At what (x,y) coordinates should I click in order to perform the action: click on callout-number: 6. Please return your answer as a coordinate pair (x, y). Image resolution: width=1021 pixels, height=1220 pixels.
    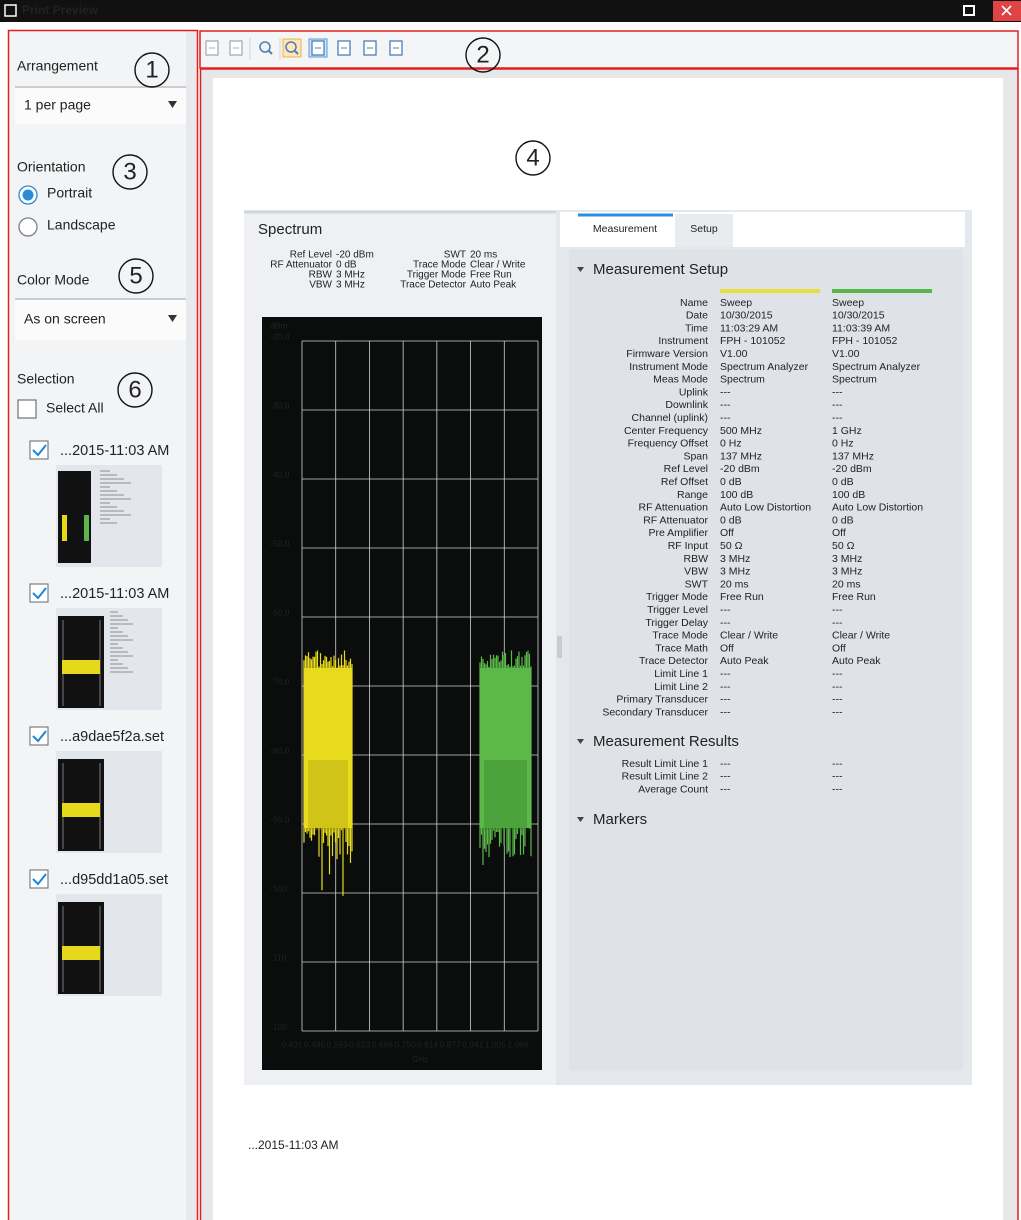
    Looking at the image, I should click on (134, 389).